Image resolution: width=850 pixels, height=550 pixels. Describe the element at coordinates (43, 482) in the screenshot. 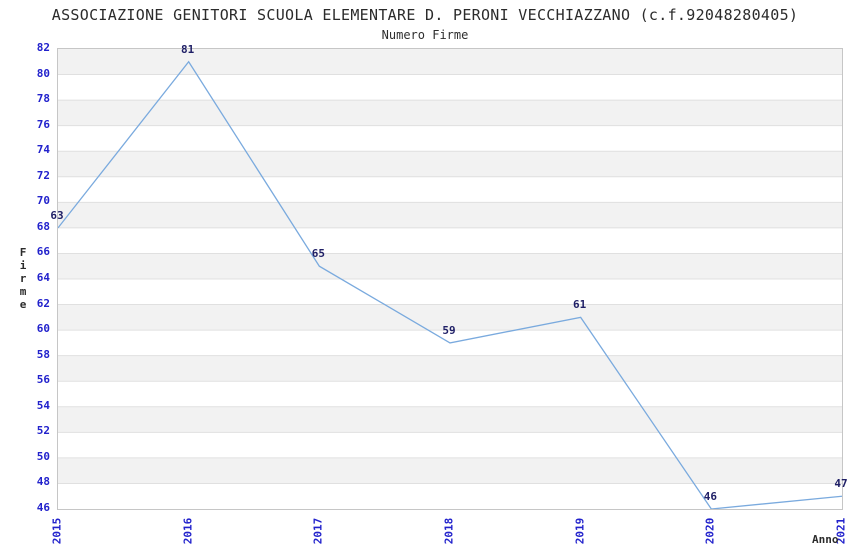

I see `y-axis-tick-label: 48` at that location.